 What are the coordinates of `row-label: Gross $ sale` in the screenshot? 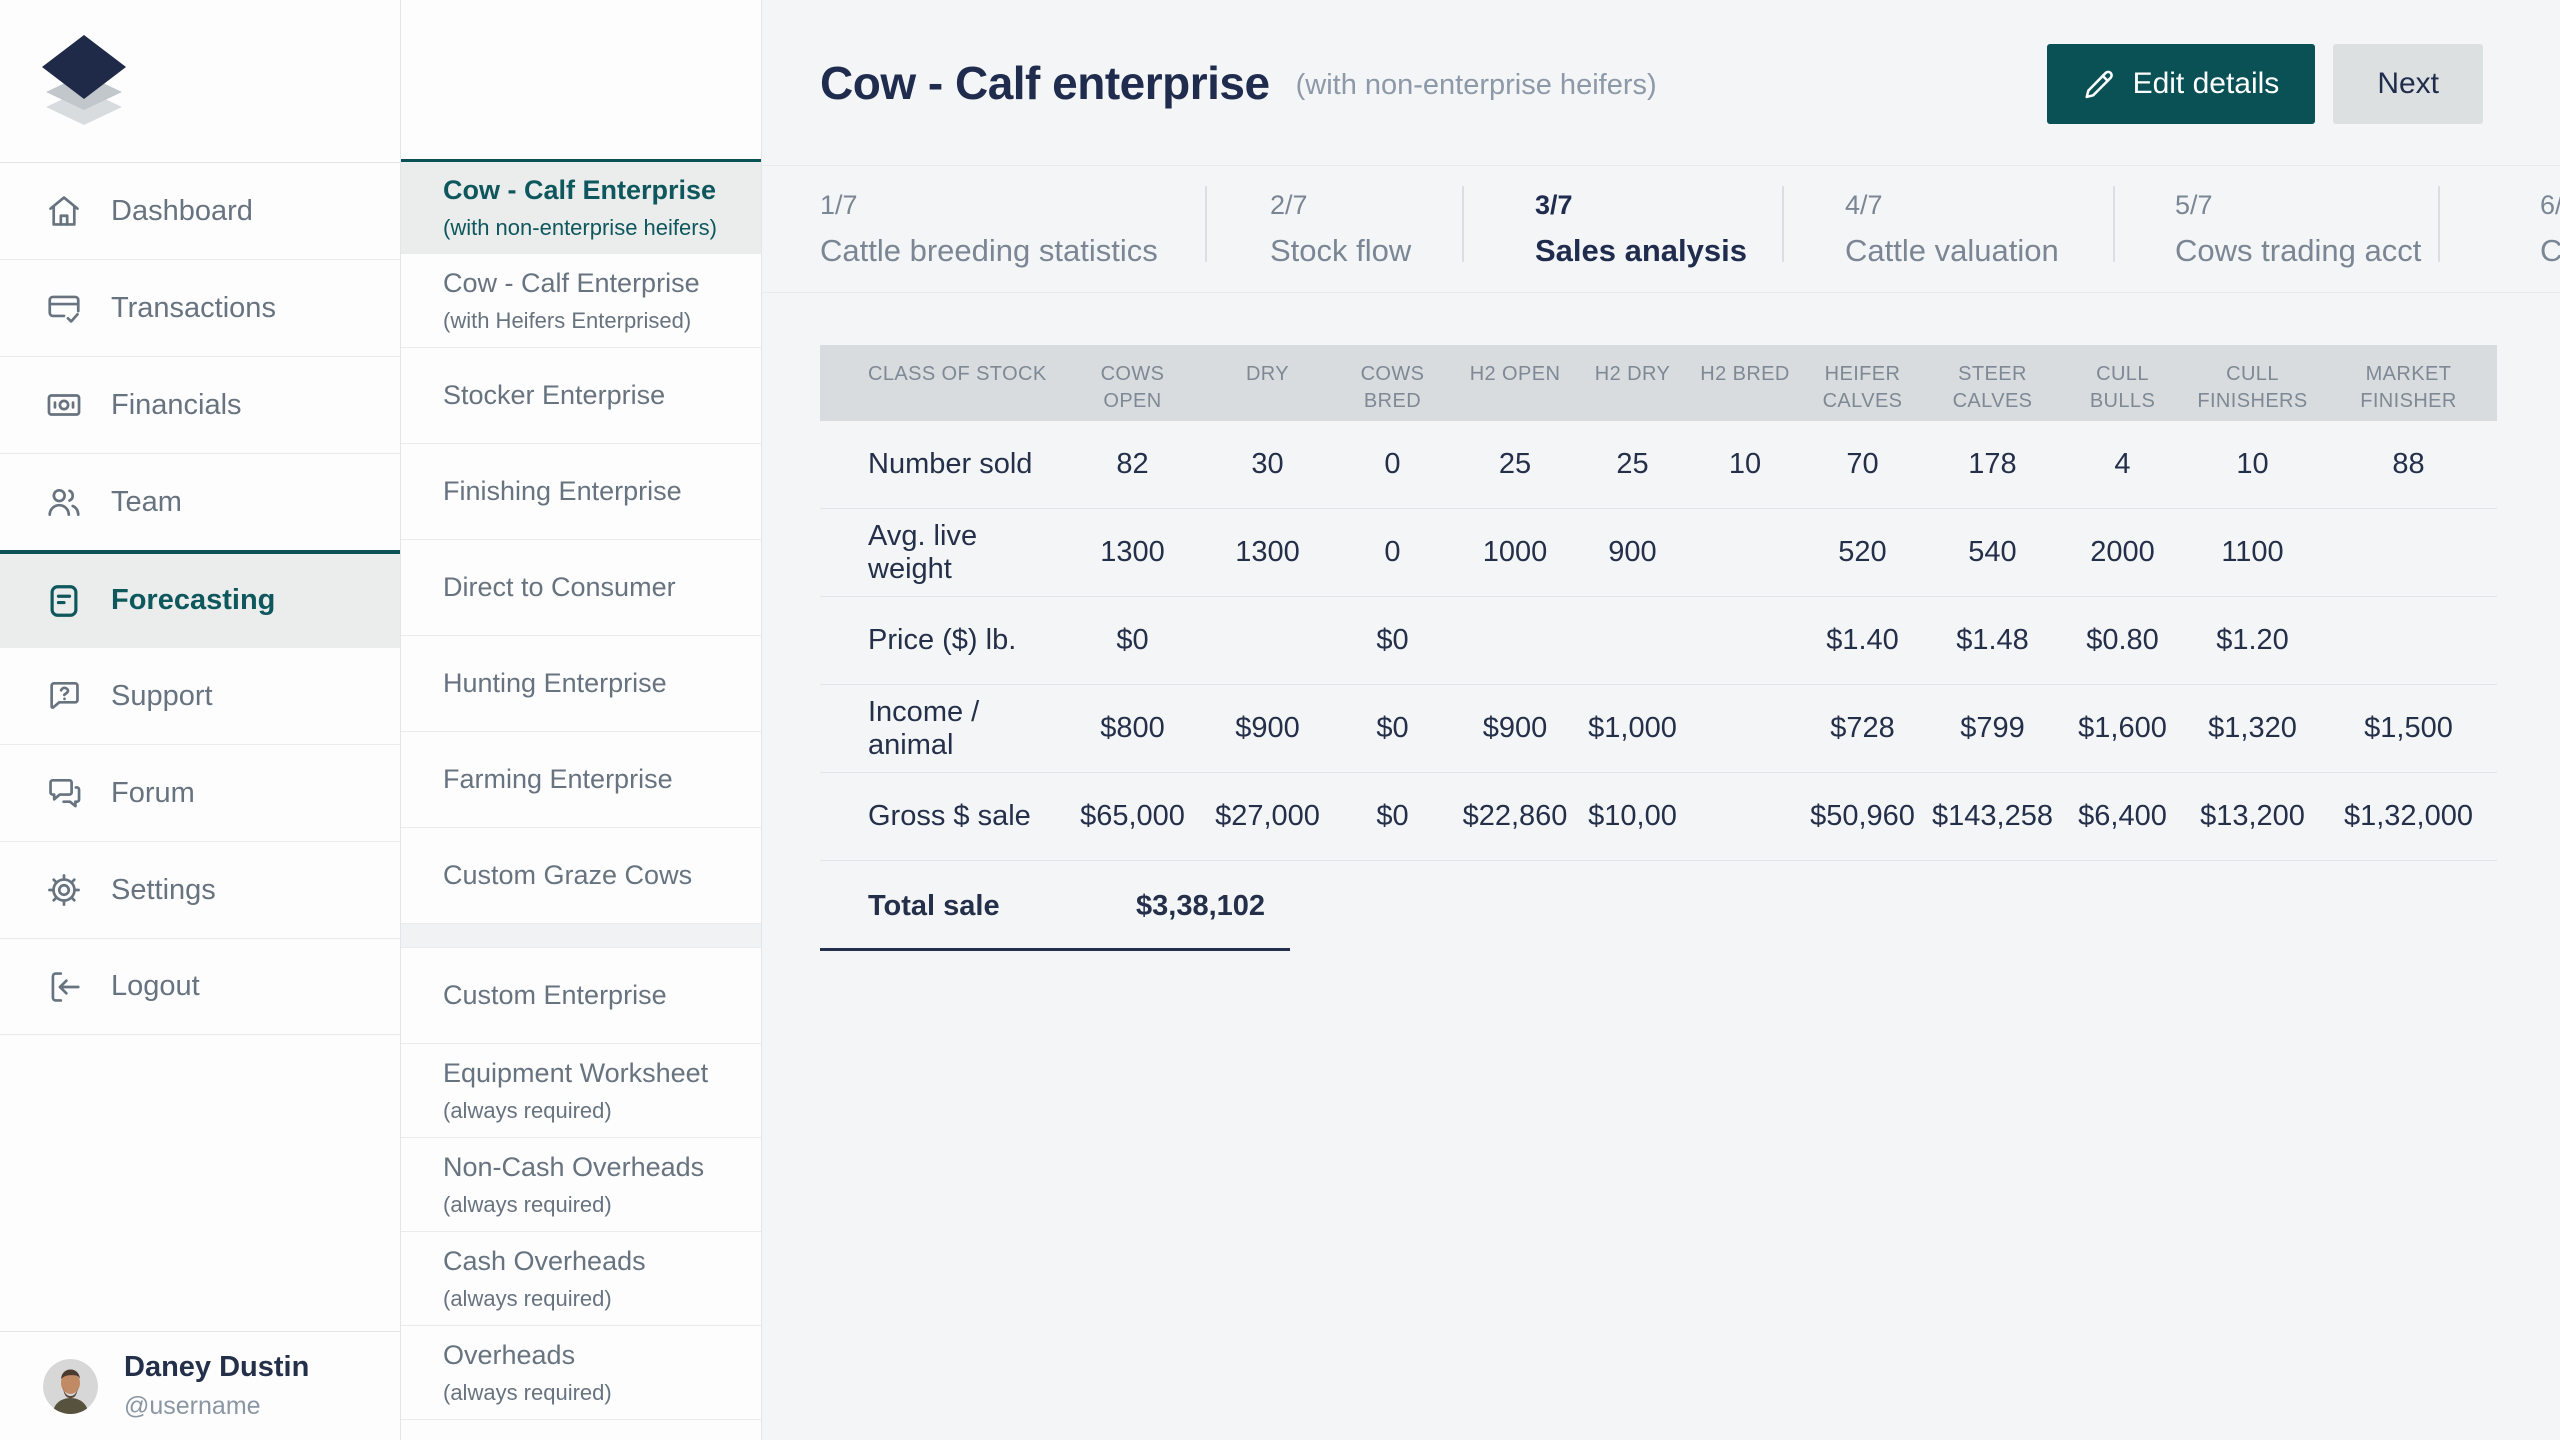 It's located at (949, 816).